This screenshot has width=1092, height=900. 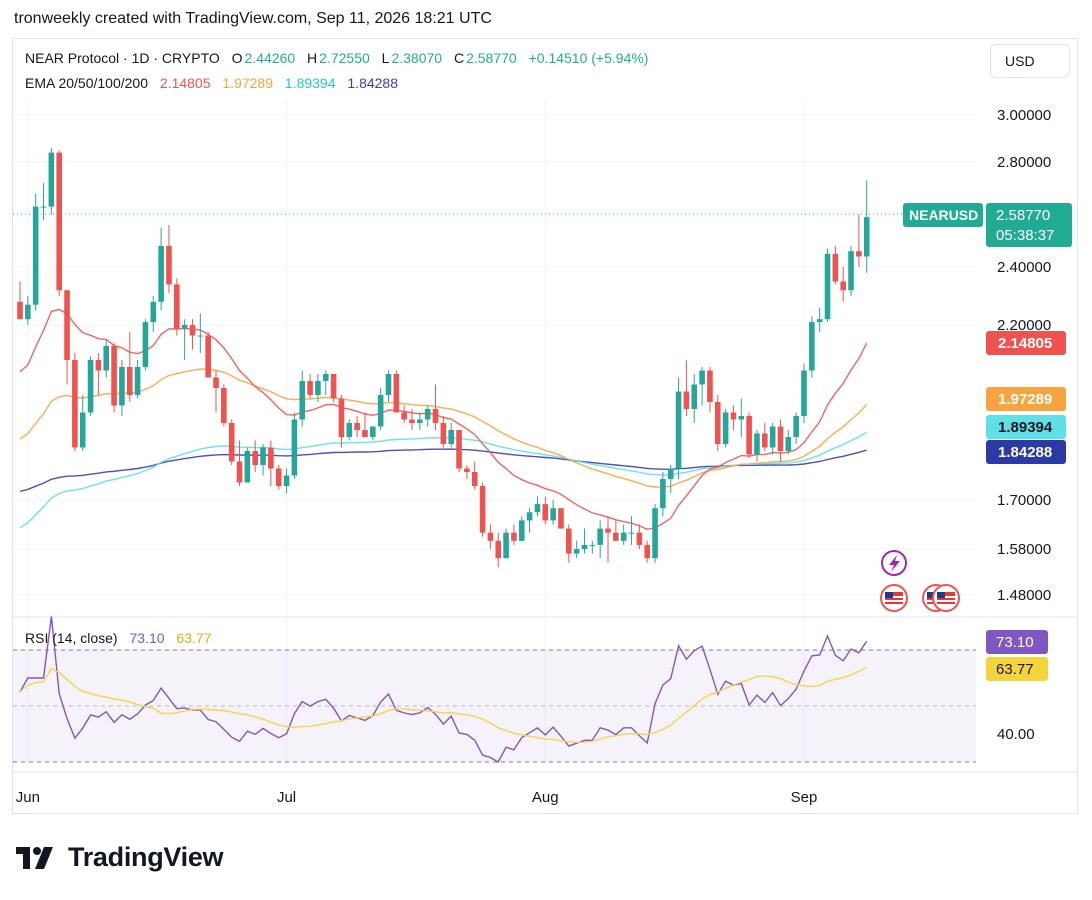 I want to click on symbol-tag: NEARUSD, so click(x=943, y=215).